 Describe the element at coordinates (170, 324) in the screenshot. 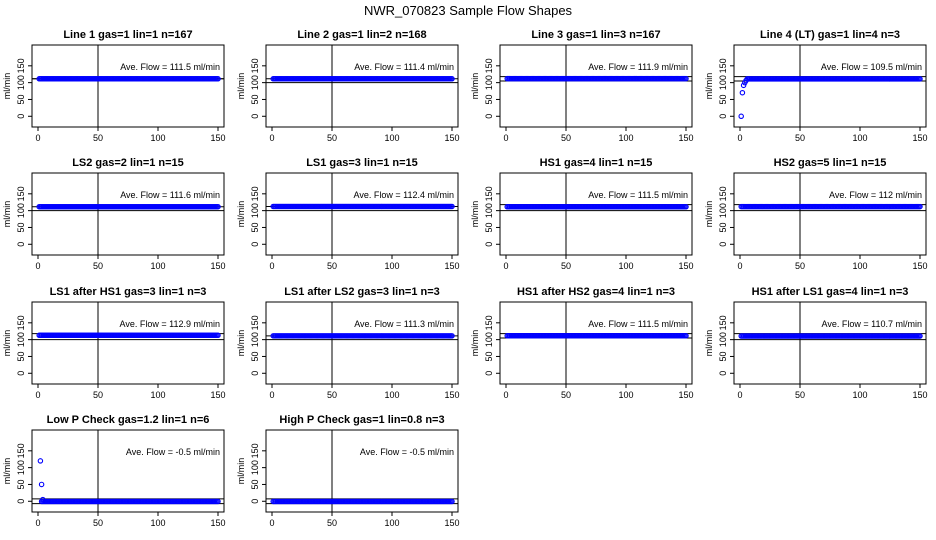

I see `ave-flow-annotation: Ave. Flow = 112.9 ml/min` at that location.